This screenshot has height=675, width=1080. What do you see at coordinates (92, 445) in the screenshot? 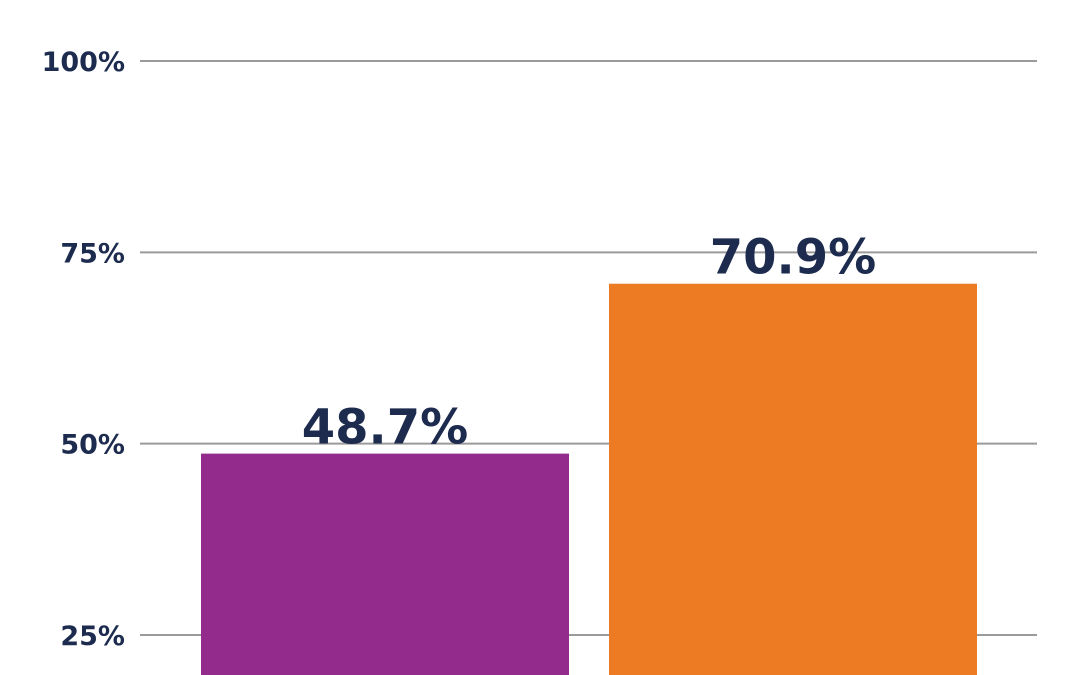
I see `y-tick-label: 50%` at bounding box center [92, 445].